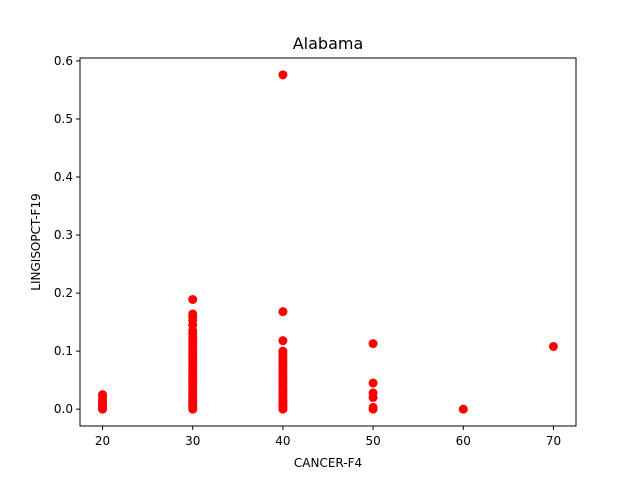  Describe the element at coordinates (63, 351) in the screenshot. I see `y-tick-label: 0.1` at that location.